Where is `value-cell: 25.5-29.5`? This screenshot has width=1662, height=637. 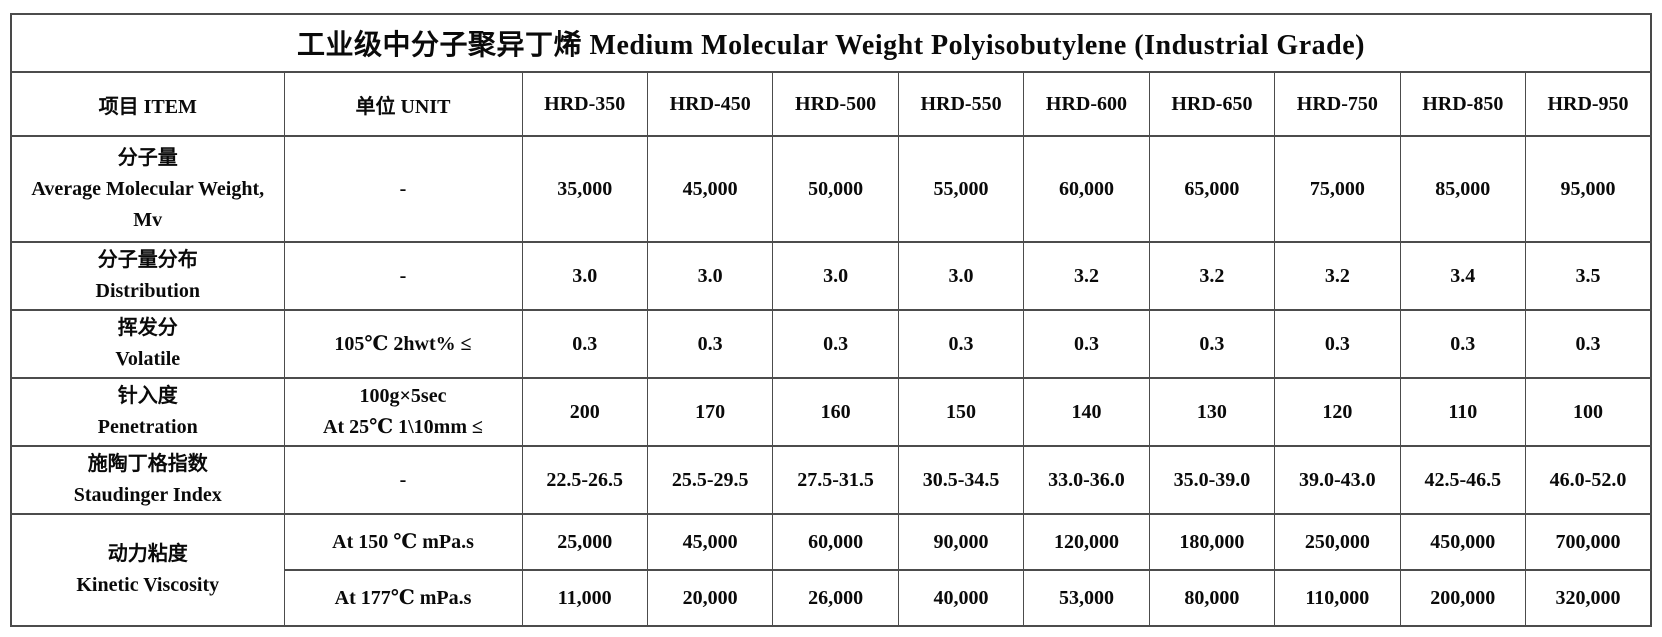
value-cell: 25.5-29.5 is located at coordinates (710, 480).